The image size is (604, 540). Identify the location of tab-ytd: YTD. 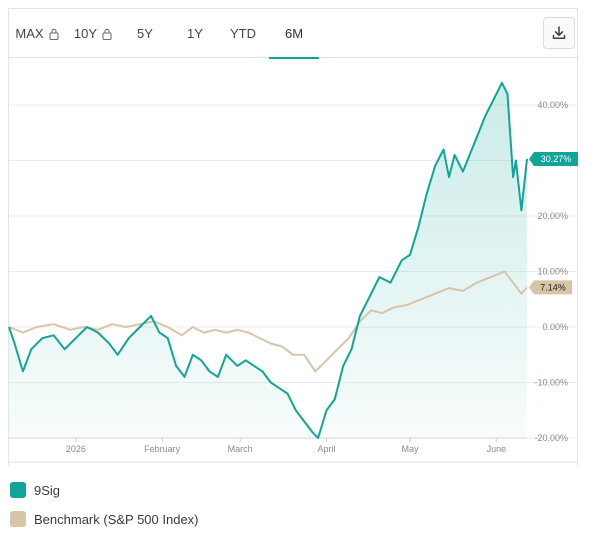
(243, 33).